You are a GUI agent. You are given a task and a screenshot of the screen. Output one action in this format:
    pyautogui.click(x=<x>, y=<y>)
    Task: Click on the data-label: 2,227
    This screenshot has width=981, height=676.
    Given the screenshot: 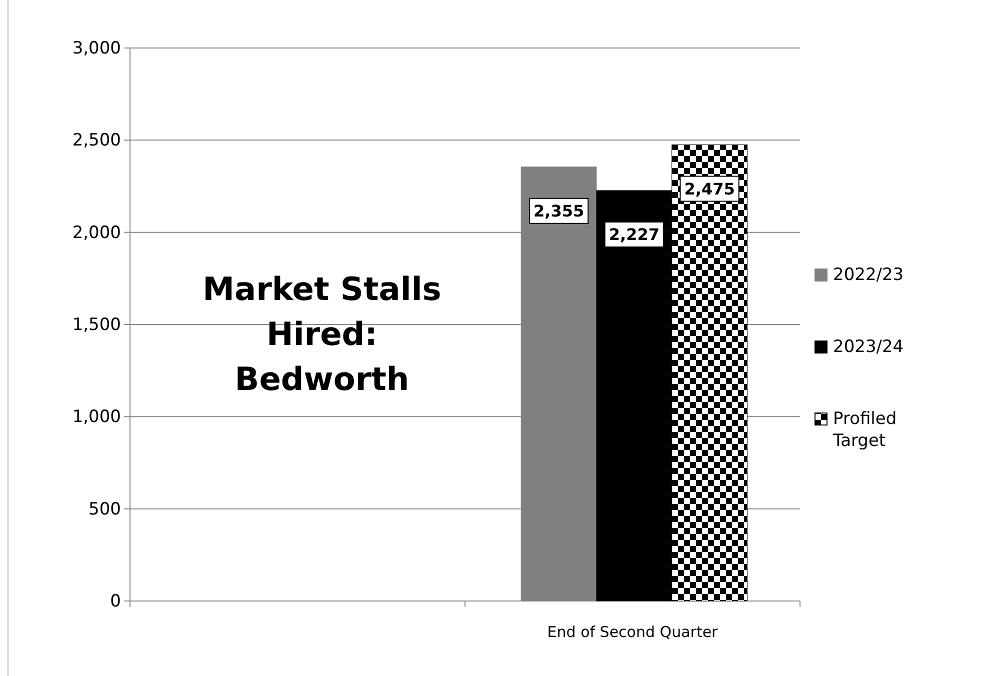 What is the action you would take?
    pyautogui.click(x=634, y=234)
    